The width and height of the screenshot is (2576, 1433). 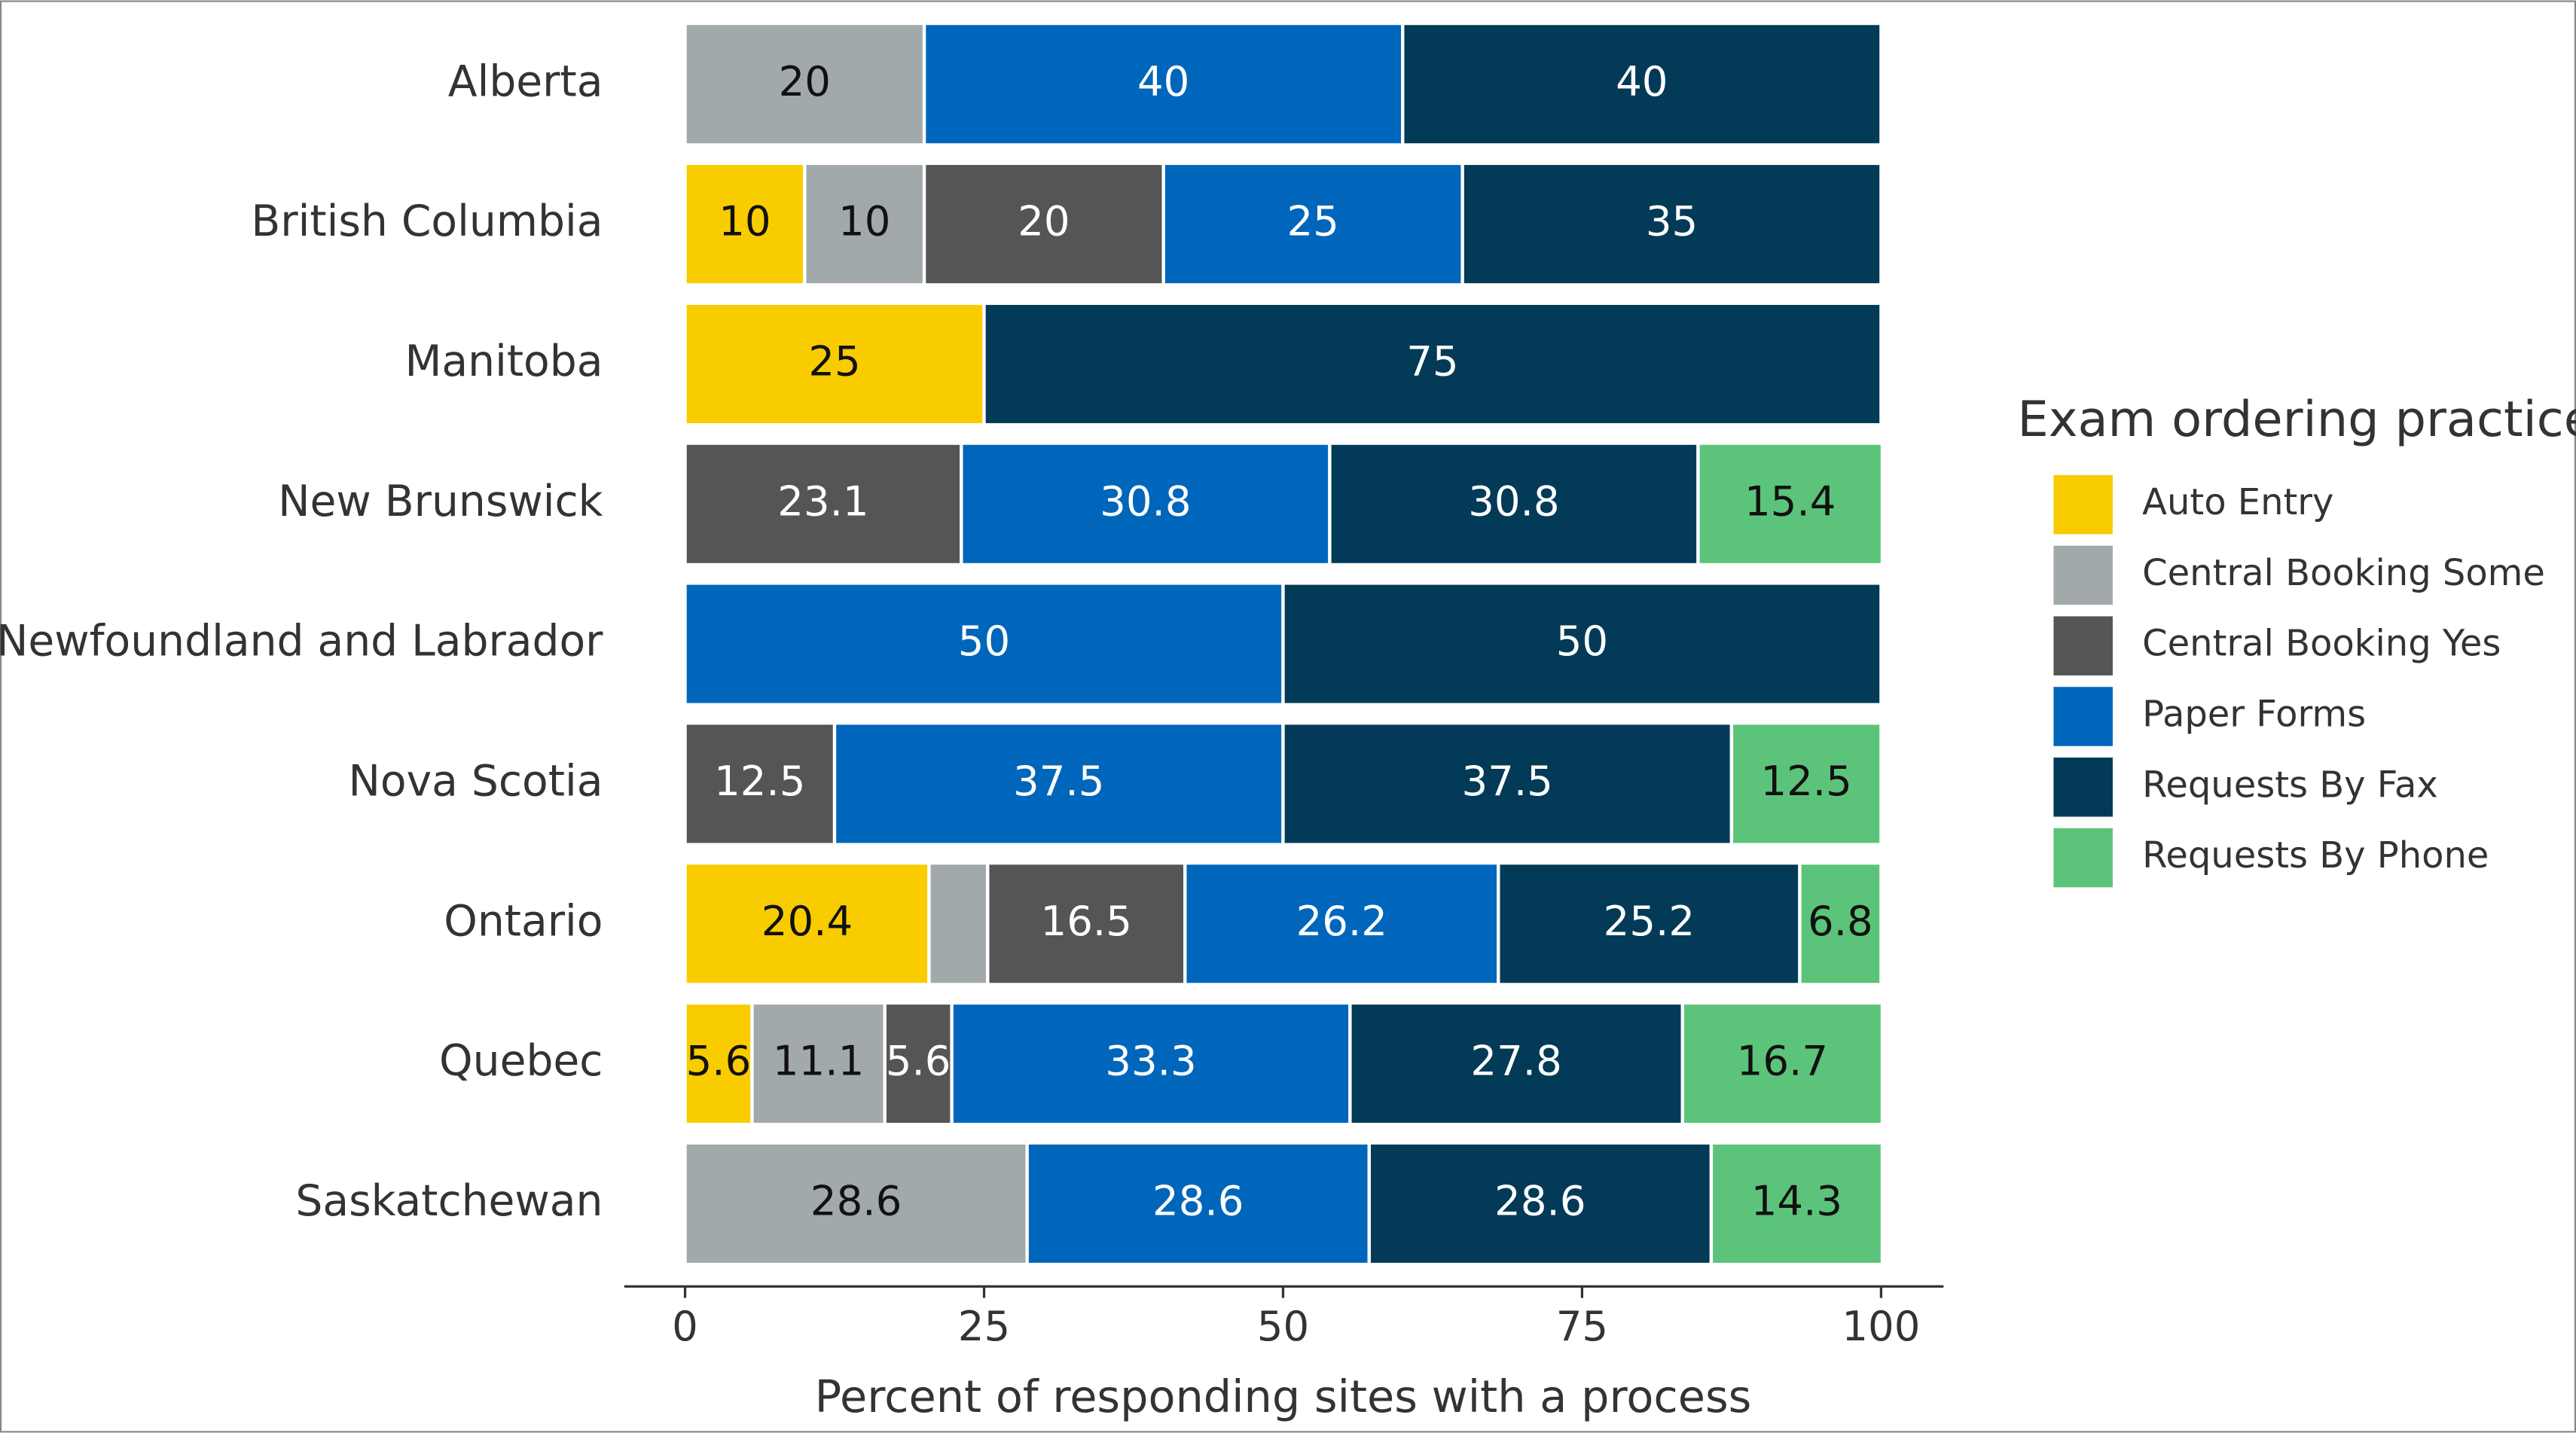 I want to click on legend-label: Auto Entry, so click(x=2237, y=502).